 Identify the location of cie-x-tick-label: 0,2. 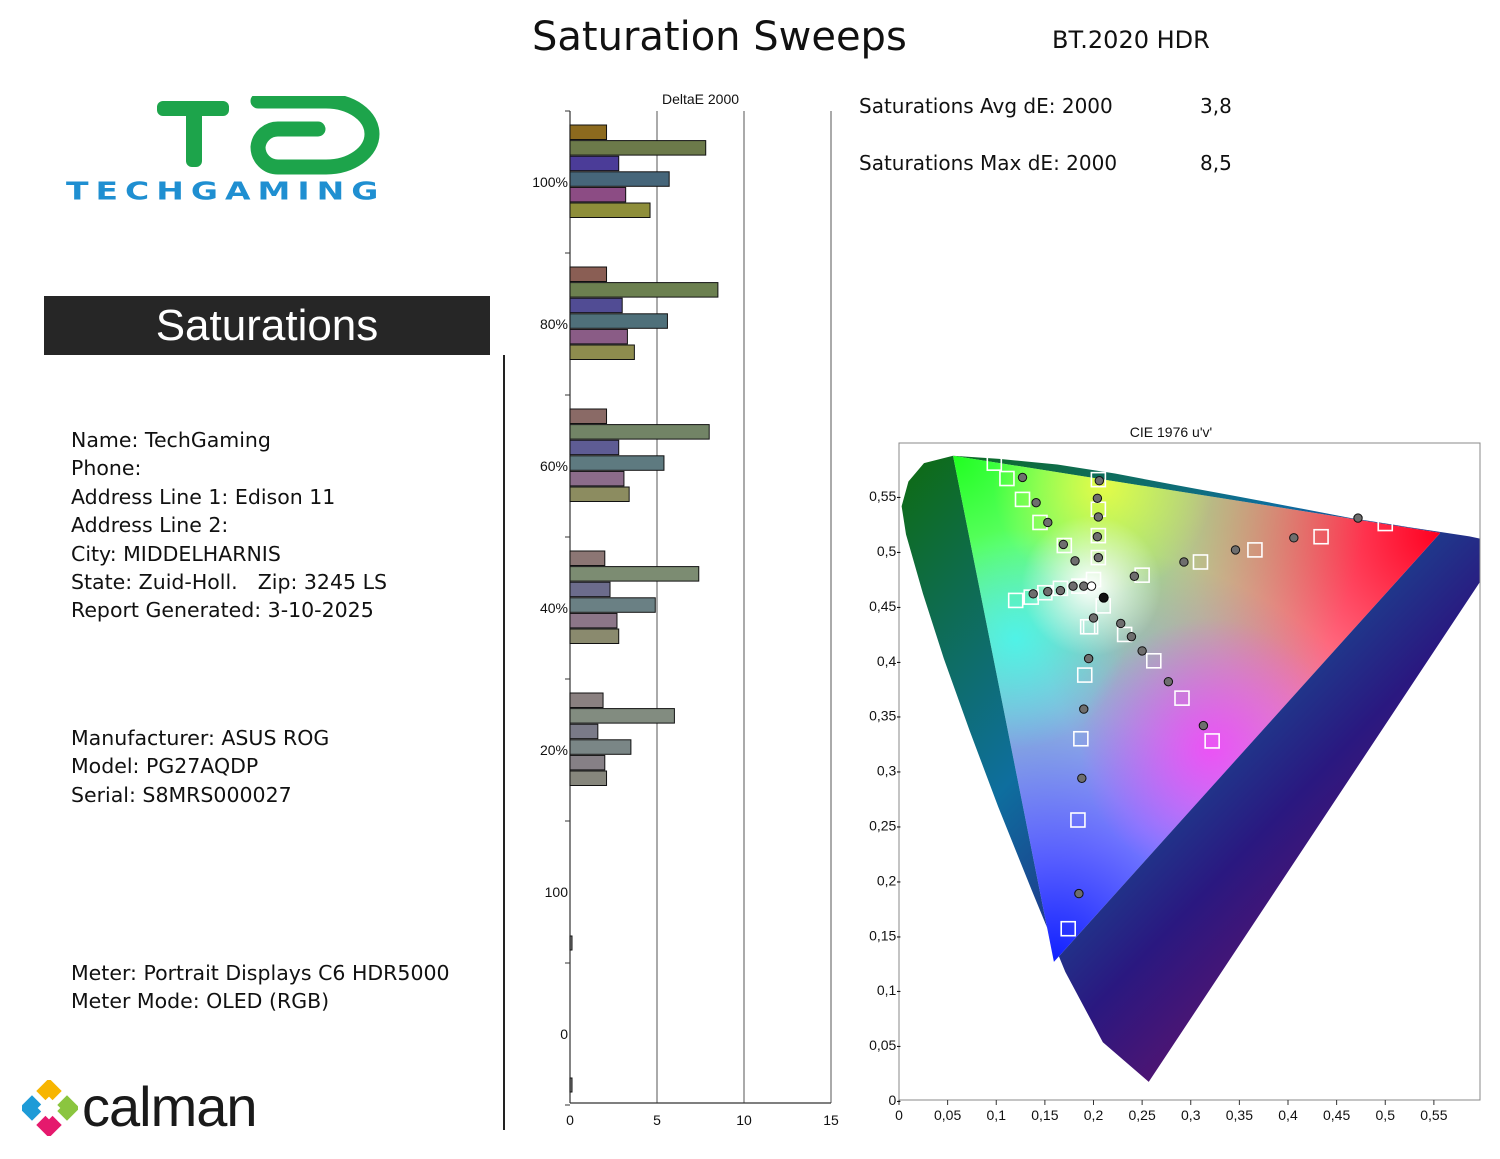
(1094, 1115).